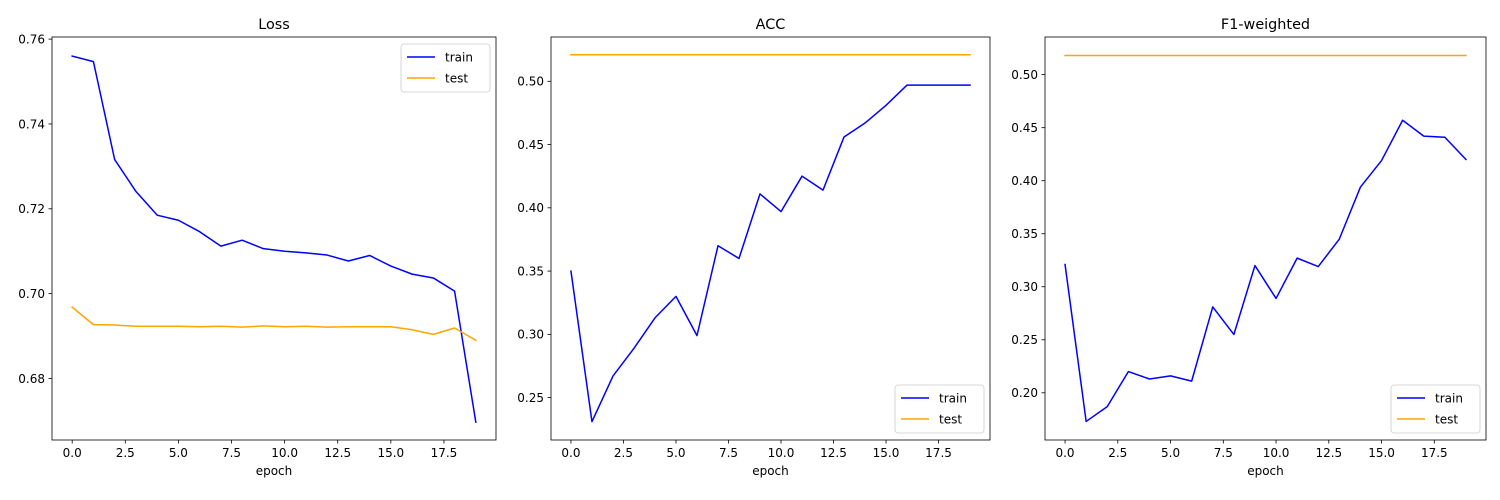 This screenshot has width=1500, height=500. I want to click on y-tick-label: 0.76, so click(31, 39).